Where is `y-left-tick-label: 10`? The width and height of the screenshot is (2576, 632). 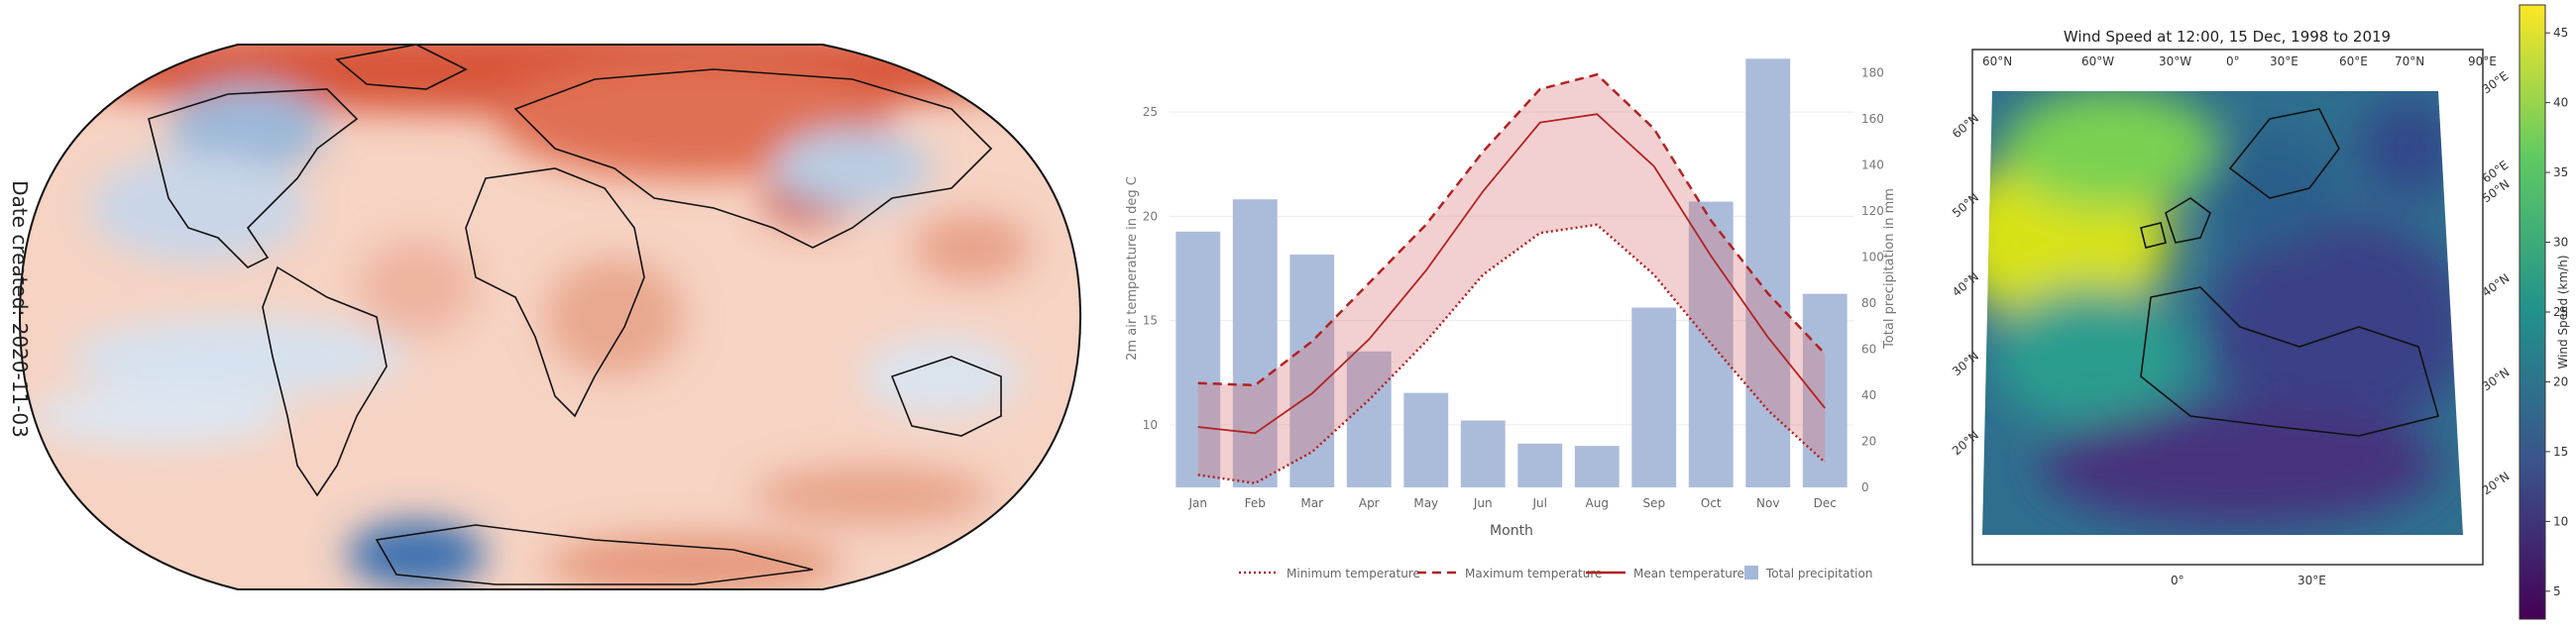
y-left-tick-label: 10 is located at coordinates (1150, 425).